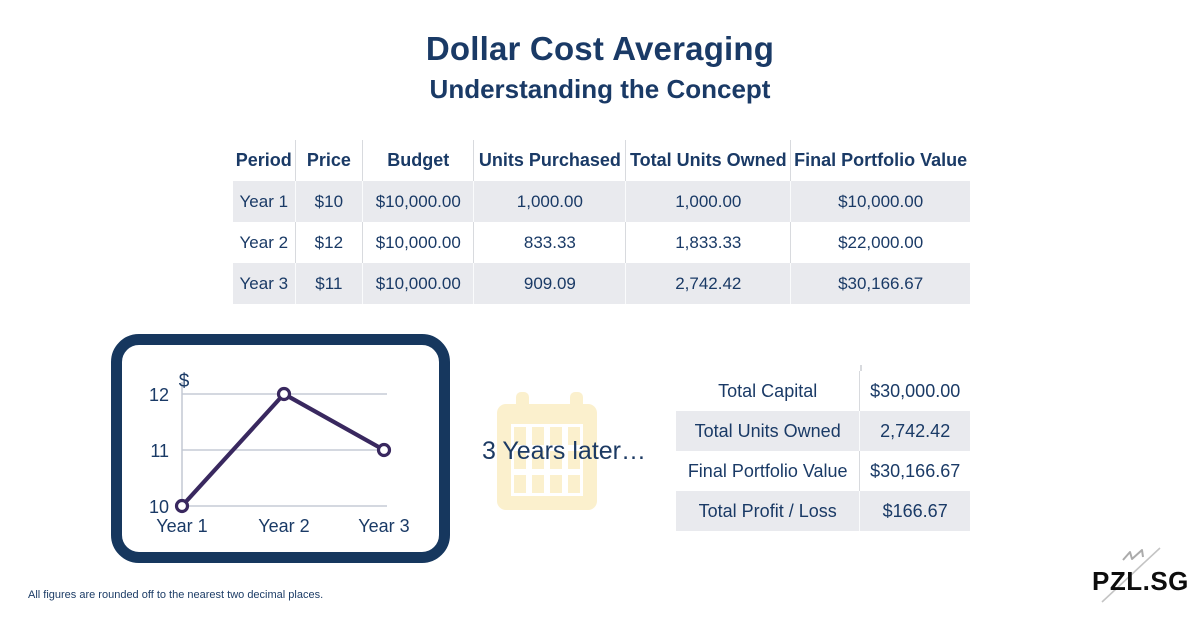  Describe the element at coordinates (264, 283) in the screenshot. I see `cell: Year 3` at that location.